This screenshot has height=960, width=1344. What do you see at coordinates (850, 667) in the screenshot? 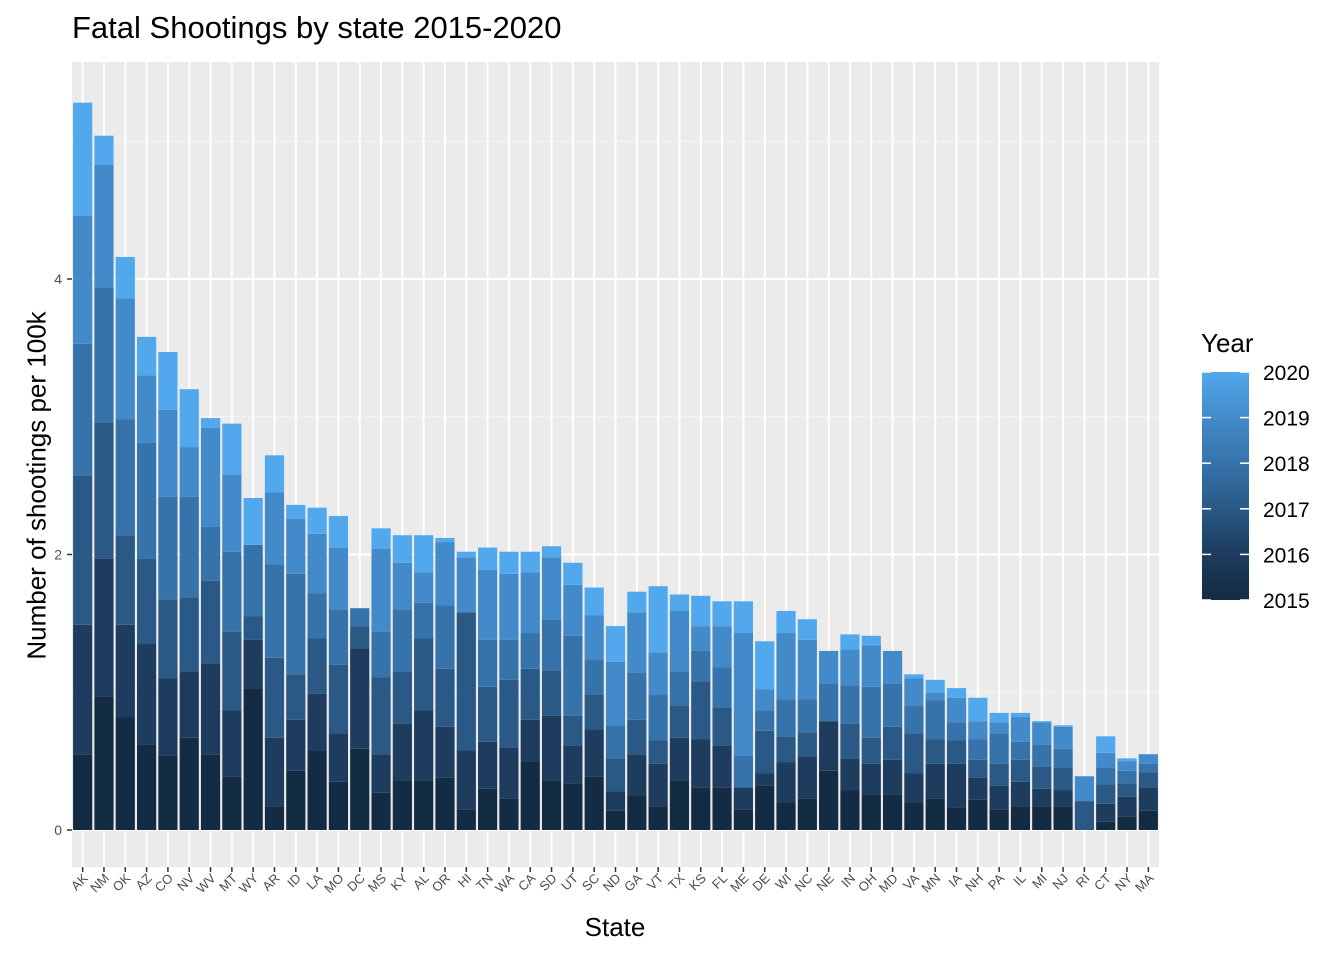
I see `bar-segment-IN-2019` at bounding box center [850, 667].